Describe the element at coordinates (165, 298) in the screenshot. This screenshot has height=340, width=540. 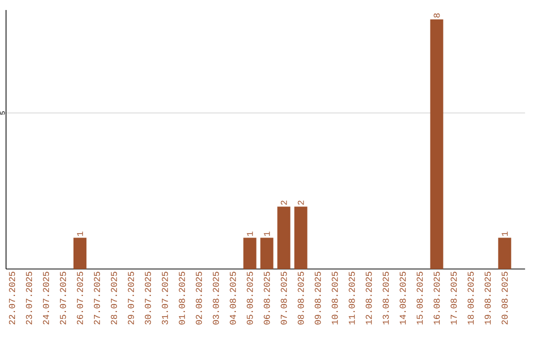
I see `x-tick-label: 31.07.2025` at that location.